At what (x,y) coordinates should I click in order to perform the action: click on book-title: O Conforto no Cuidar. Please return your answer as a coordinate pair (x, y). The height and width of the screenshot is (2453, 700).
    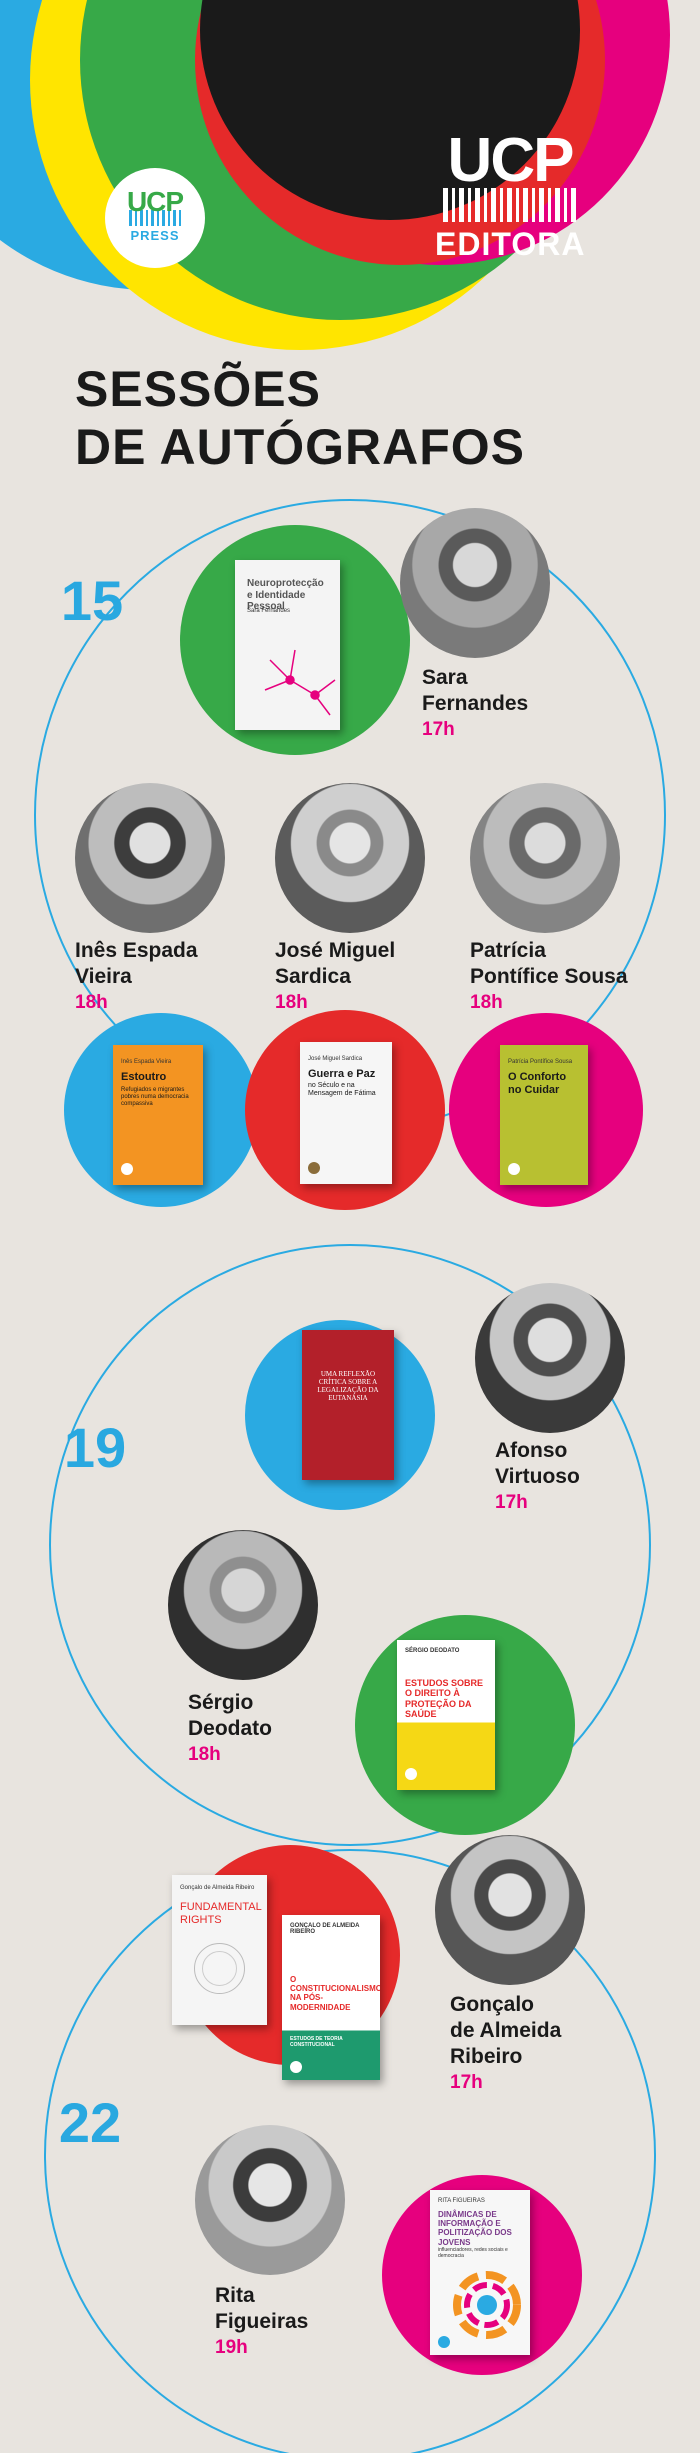
    Looking at the image, I should click on (537, 1083).